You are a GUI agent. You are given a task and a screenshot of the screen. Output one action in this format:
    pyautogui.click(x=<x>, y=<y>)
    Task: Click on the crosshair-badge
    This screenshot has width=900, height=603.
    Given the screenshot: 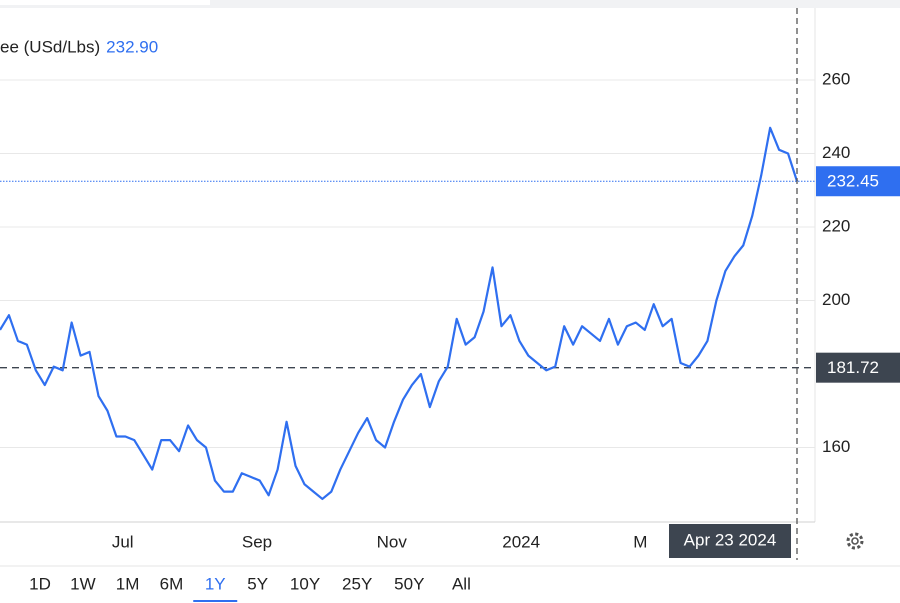 What is the action you would take?
    pyautogui.click(x=730, y=541)
    